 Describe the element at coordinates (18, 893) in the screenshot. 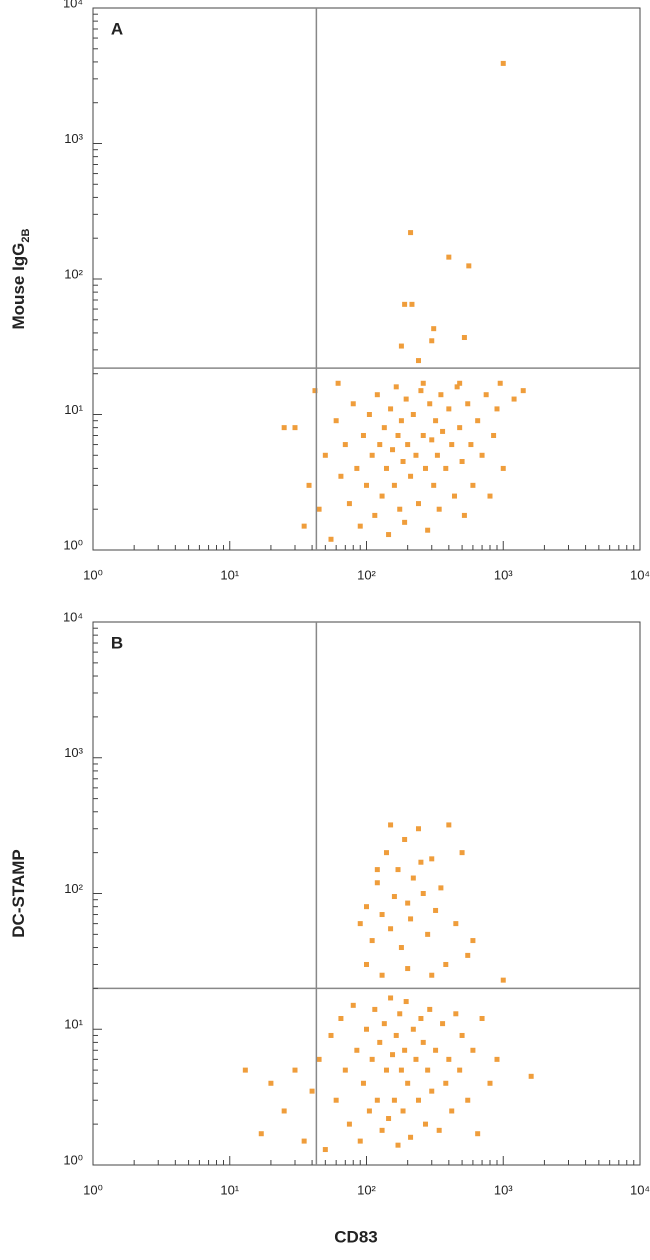

I see `y-axis-label: DC-STAMP` at that location.